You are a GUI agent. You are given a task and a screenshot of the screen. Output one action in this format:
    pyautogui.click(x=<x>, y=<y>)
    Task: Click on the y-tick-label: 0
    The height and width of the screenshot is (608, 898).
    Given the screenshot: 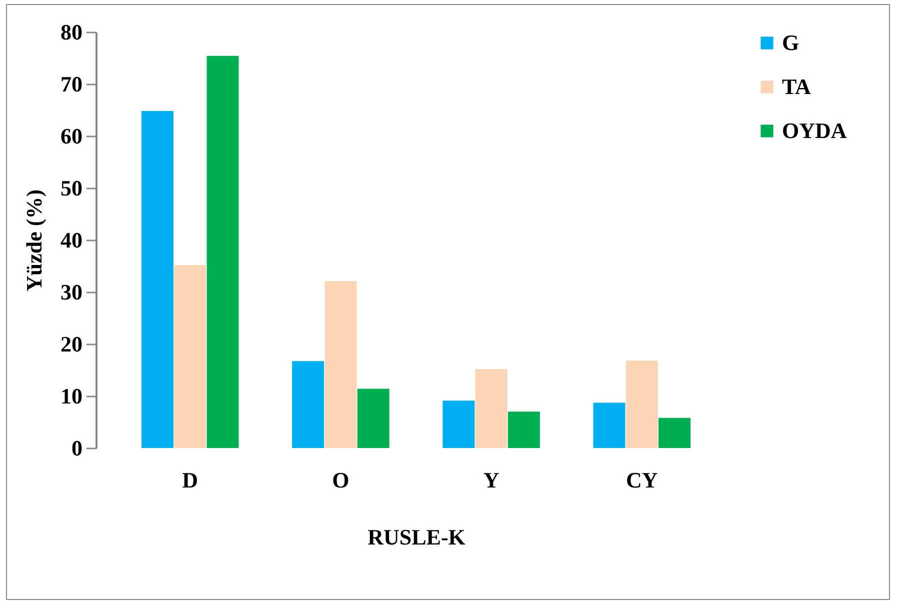 What is the action you would take?
    pyautogui.click(x=77, y=448)
    